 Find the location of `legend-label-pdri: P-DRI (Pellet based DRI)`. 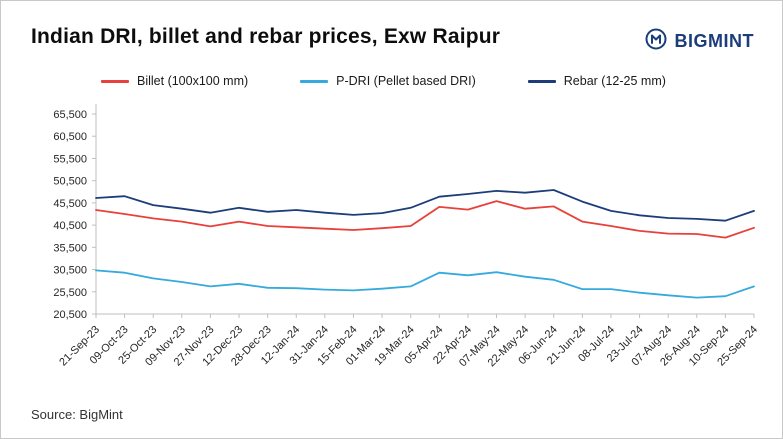

legend-label-pdri: P-DRI (Pellet based DRI) is located at coordinates (406, 81).